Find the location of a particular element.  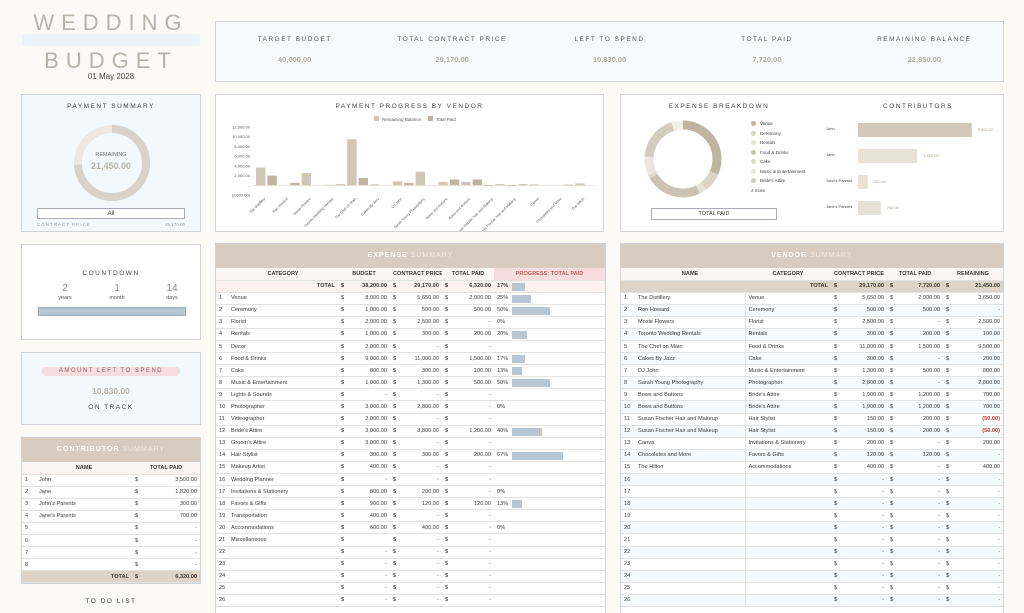

contributor-name is located at coordinates (84, 553).